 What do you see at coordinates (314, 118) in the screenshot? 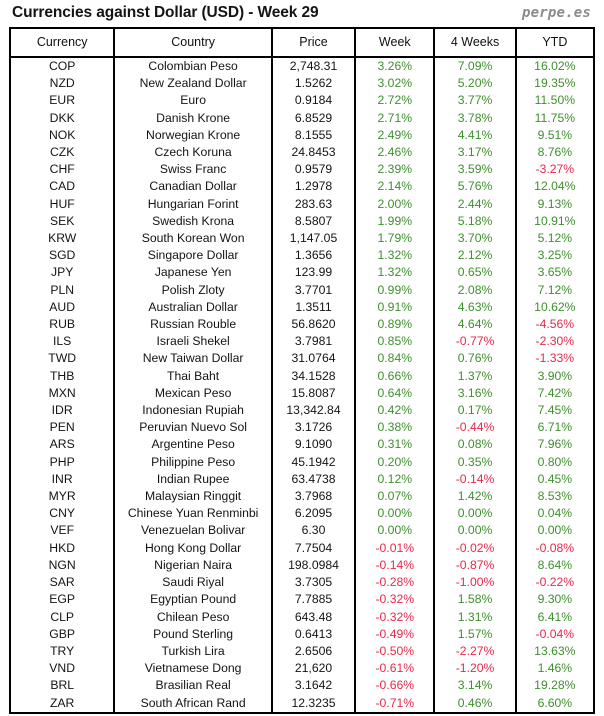
I see `cell-price: 6.8529` at bounding box center [314, 118].